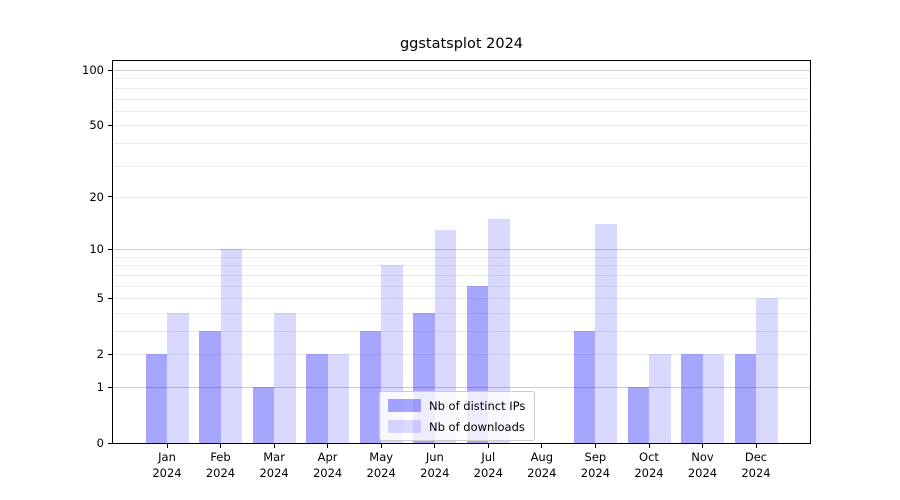 This screenshot has height=500, width=900. Describe the element at coordinates (445, 336) in the screenshot. I see `bar-nb-of-downloads-jun-2024` at that location.